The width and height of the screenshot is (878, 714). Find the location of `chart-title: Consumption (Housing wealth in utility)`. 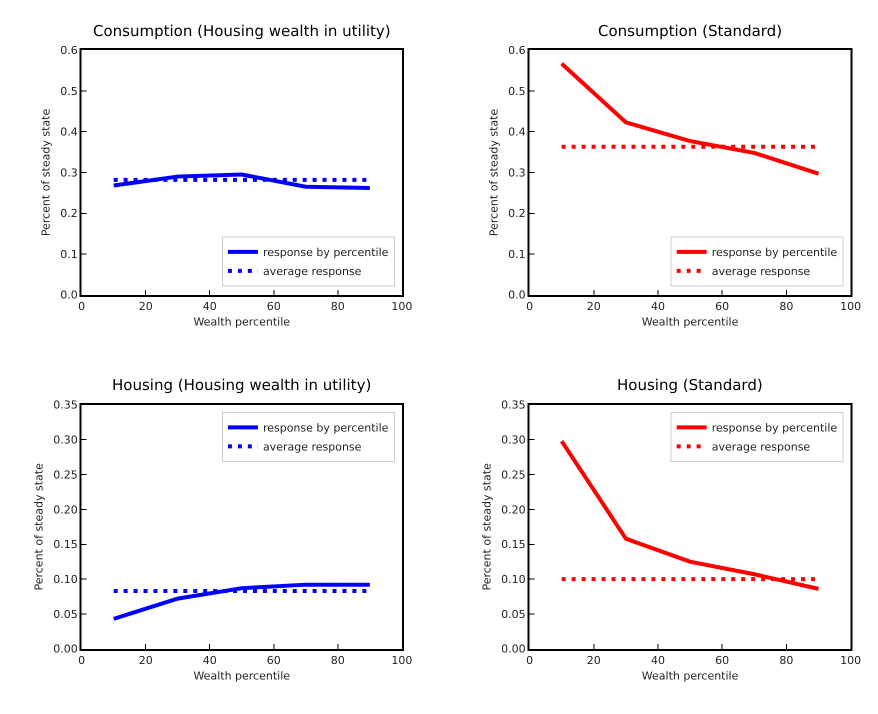

chart-title: Consumption (Housing wealth in utility) is located at coordinates (242, 31).